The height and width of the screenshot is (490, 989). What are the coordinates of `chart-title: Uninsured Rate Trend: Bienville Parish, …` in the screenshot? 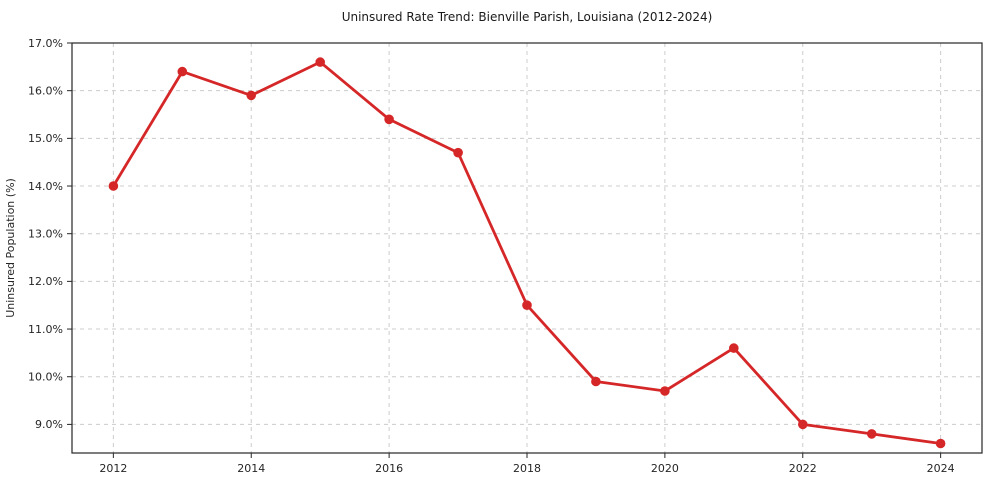 It's located at (527, 17).